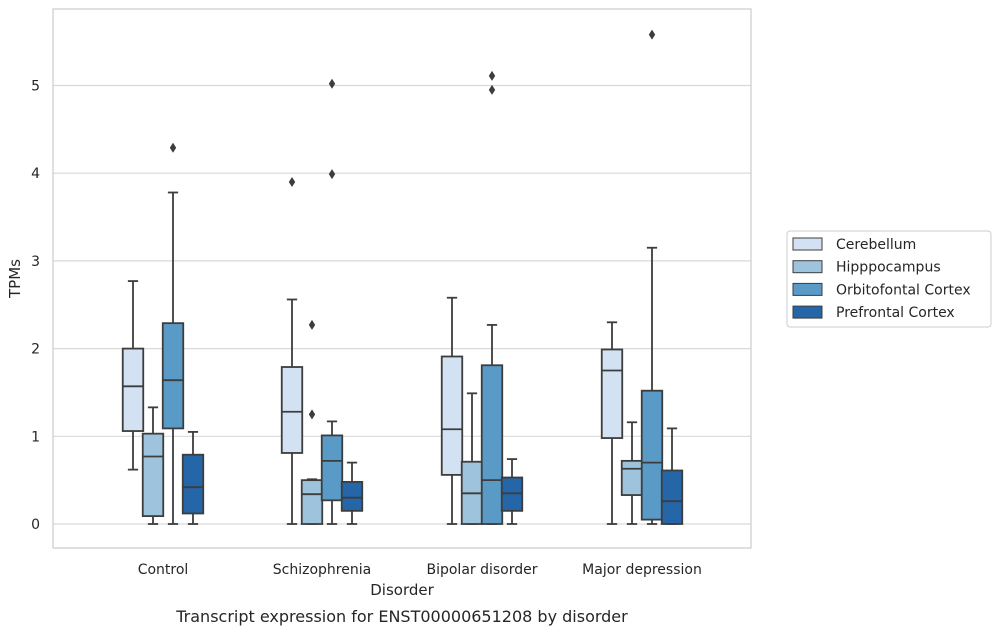 Image resolution: width=999 pixels, height=634 pixels. What do you see at coordinates (163, 570) in the screenshot?
I see `x-tick-label: Control` at bounding box center [163, 570].